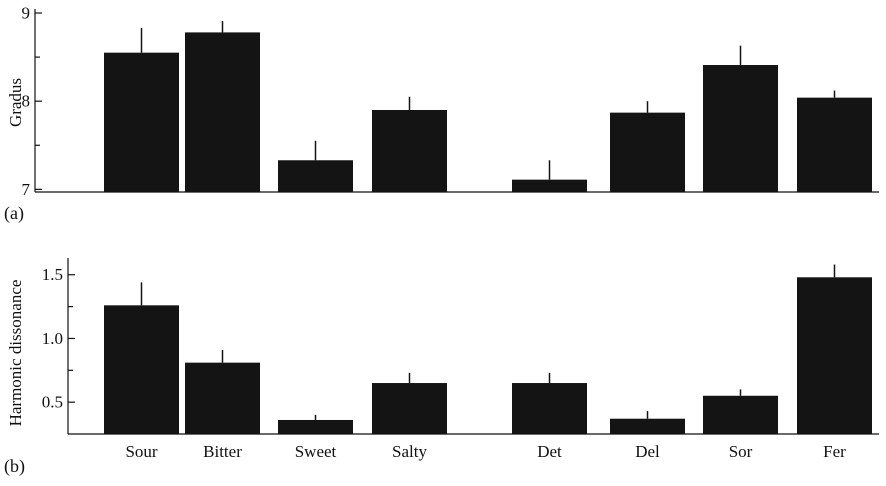 This screenshot has width=886, height=486. What do you see at coordinates (834, 355) in the screenshot?
I see `panel-b-bar-fer` at bounding box center [834, 355].